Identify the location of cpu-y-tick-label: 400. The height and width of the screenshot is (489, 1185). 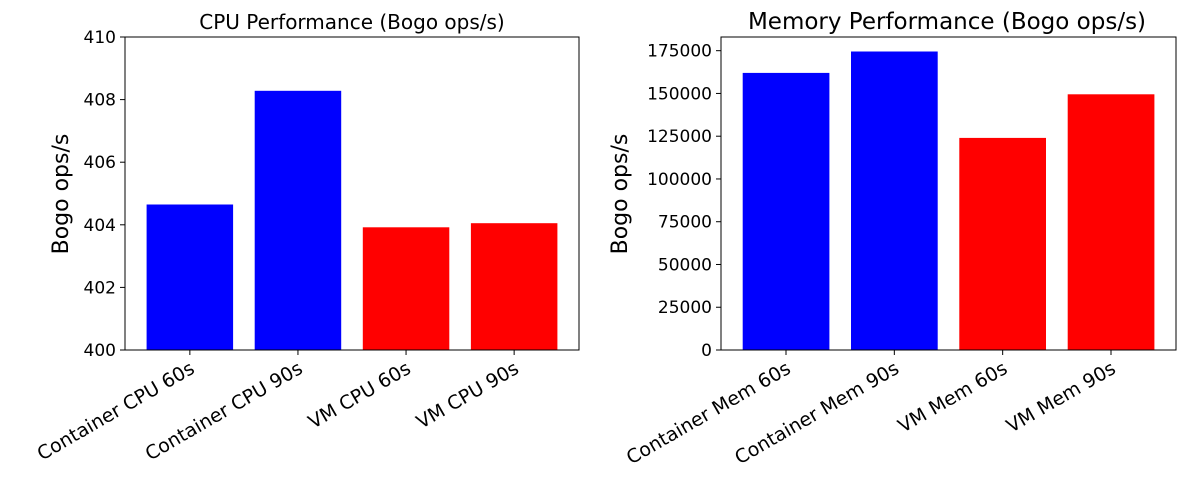
(100, 351).